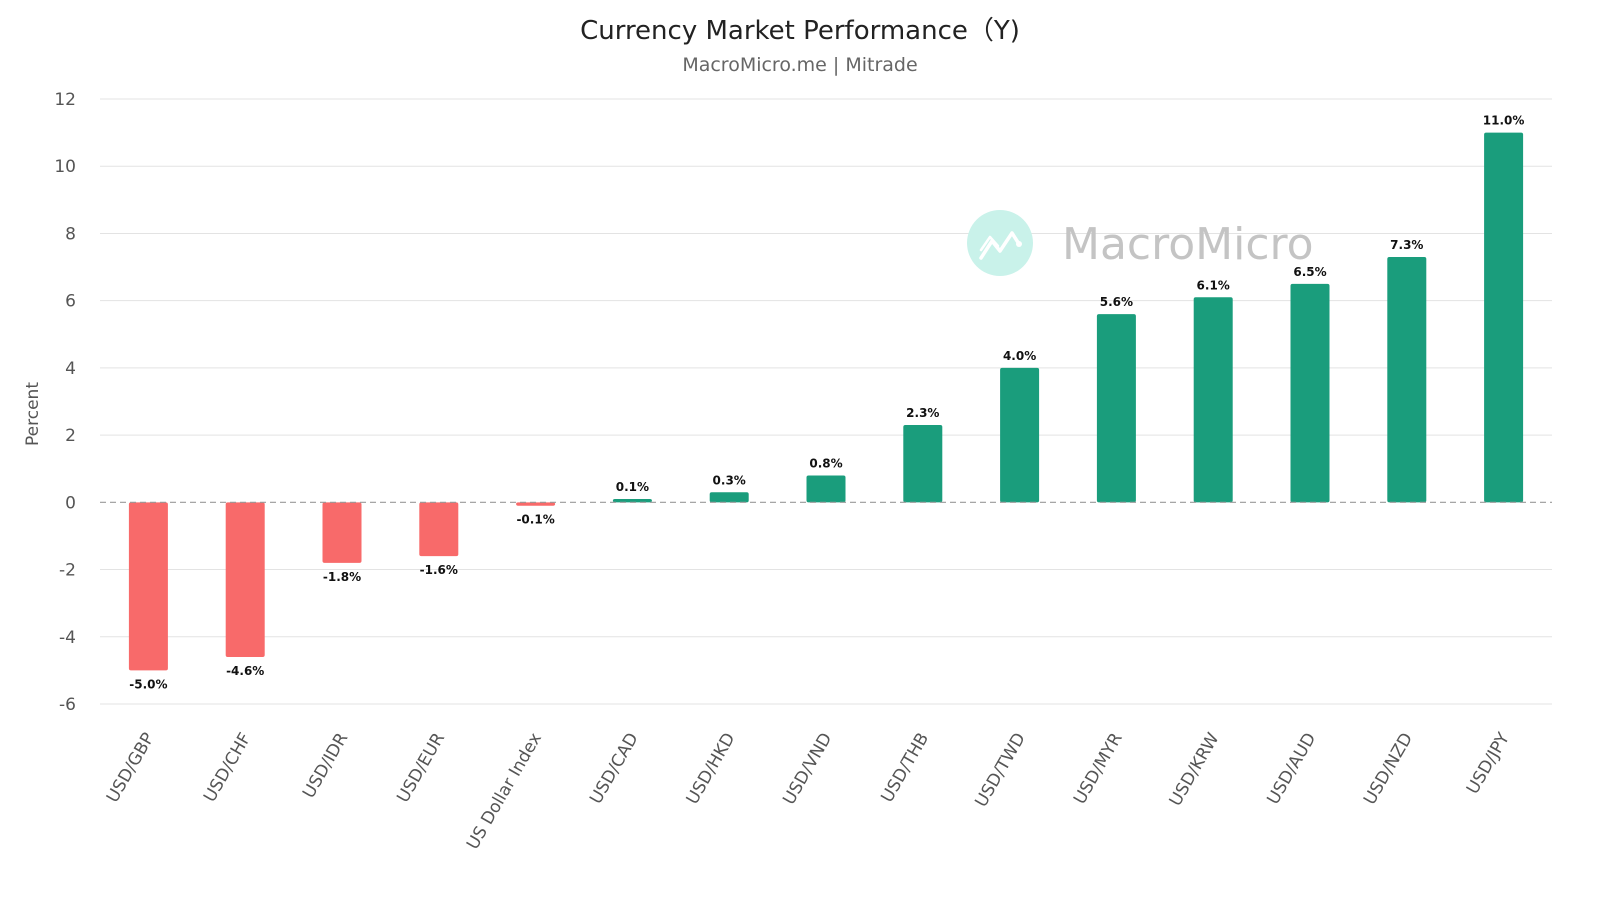 The height and width of the screenshot is (900, 1600). What do you see at coordinates (421, 767) in the screenshot?
I see `x-category-label: USD/EUR` at bounding box center [421, 767].